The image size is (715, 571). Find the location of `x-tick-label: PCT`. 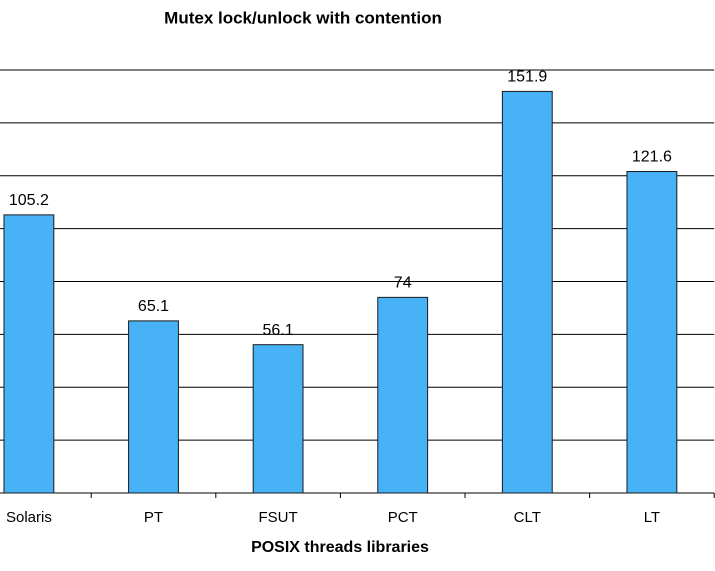

x-tick-label: PCT is located at coordinates (403, 517).